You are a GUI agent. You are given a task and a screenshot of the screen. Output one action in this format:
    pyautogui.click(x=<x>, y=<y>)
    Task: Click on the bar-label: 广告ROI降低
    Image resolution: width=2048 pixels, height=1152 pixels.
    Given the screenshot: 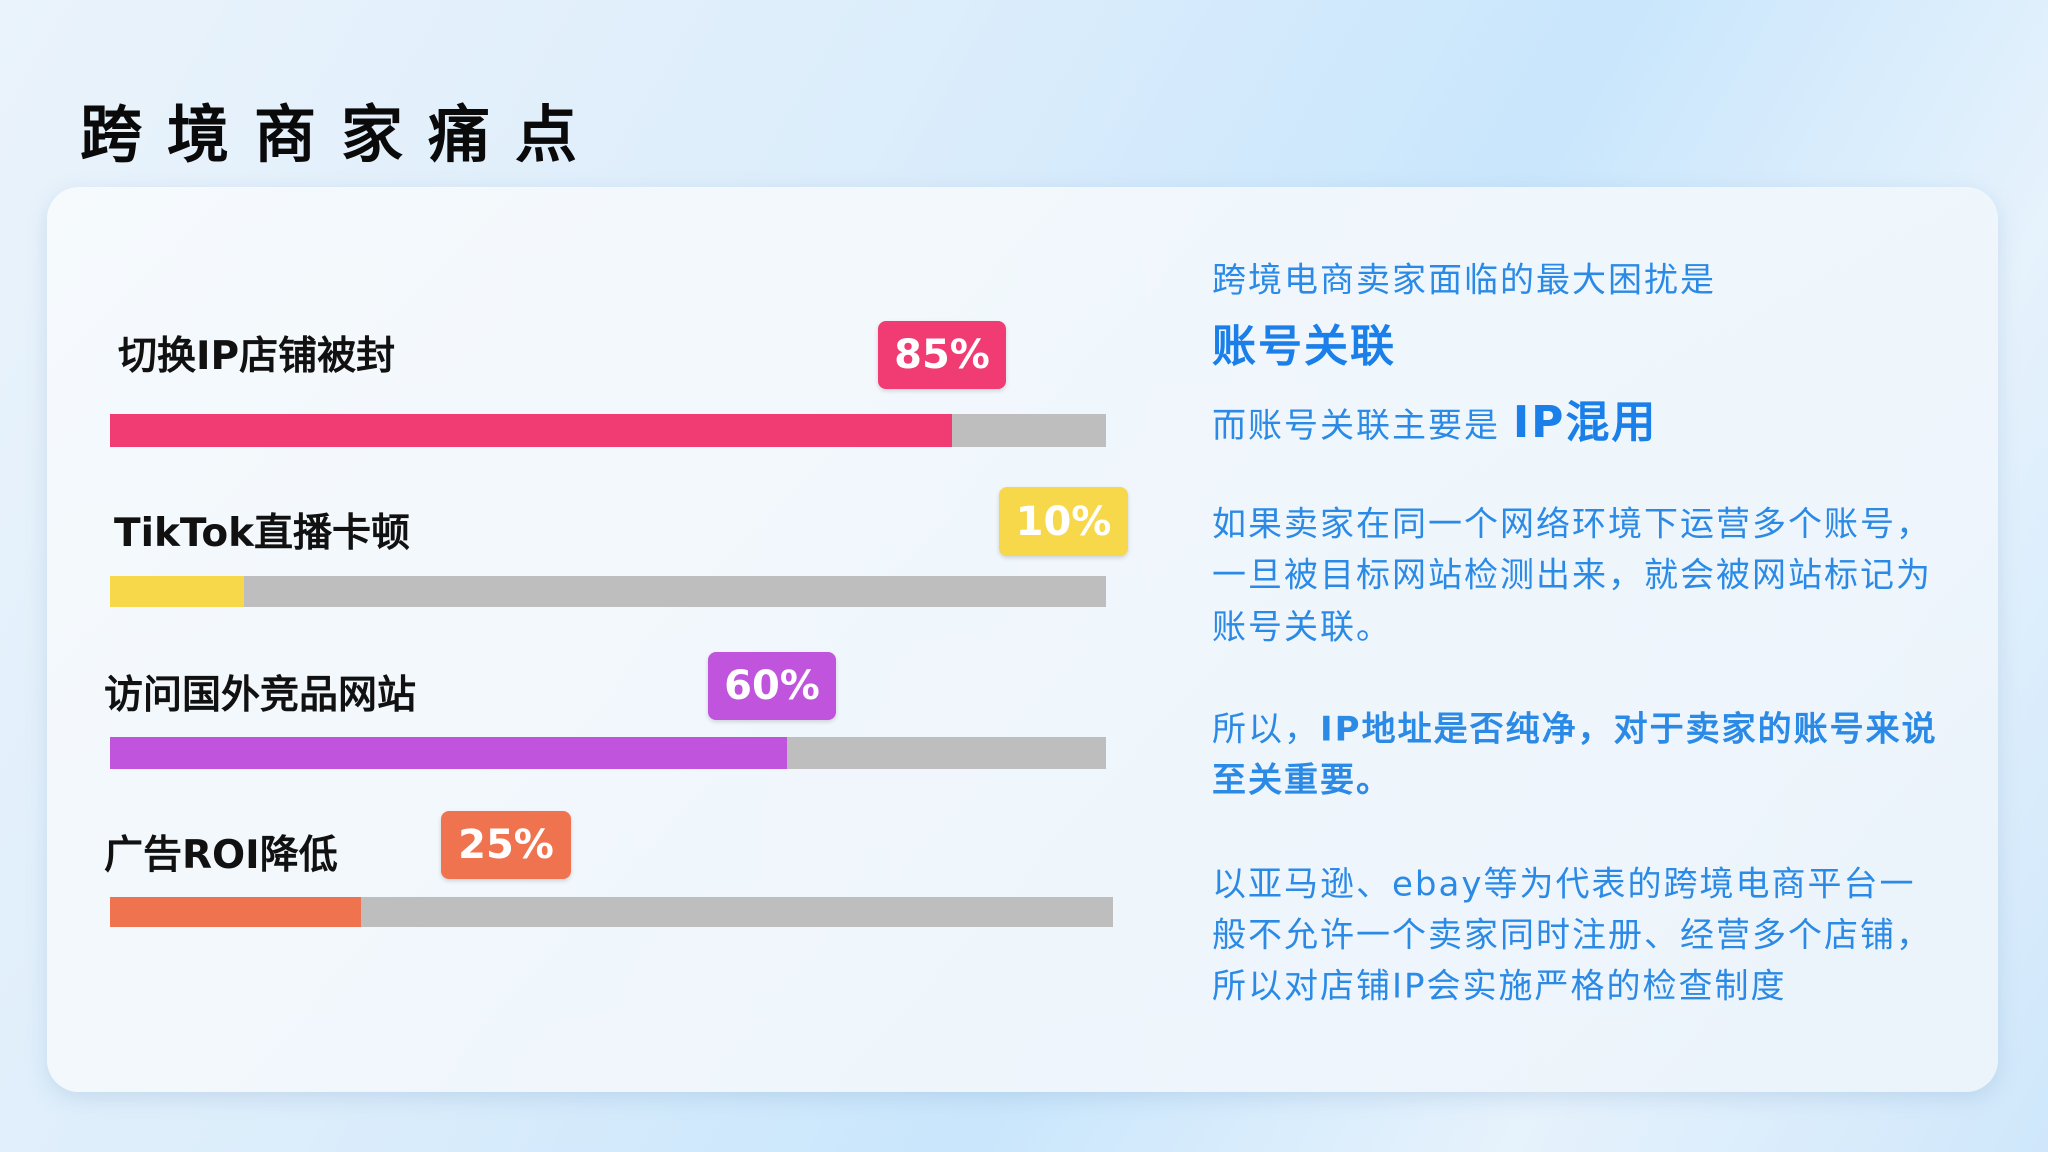 What is the action you would take?
    pyautogui.click(x=221, y=855)
    